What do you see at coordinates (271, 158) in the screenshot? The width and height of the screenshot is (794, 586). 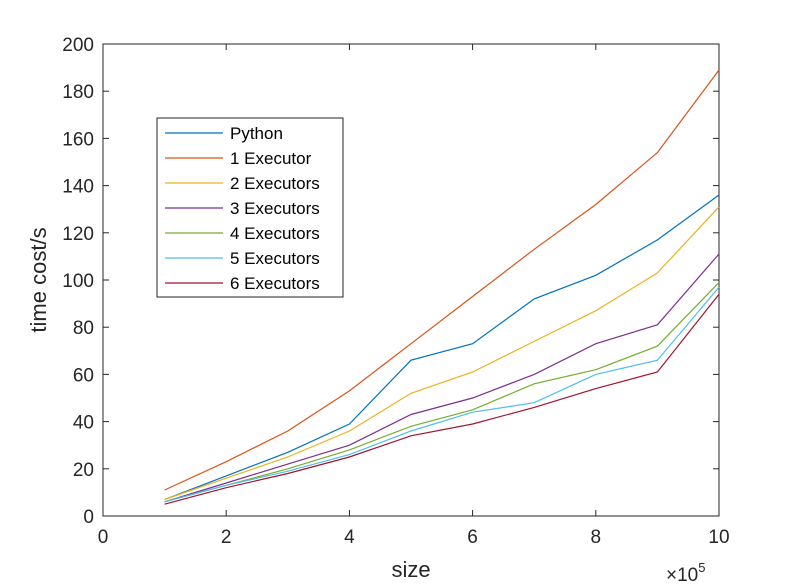 I see `legend-label: 1 Executor` at bounding box center [271, 158].